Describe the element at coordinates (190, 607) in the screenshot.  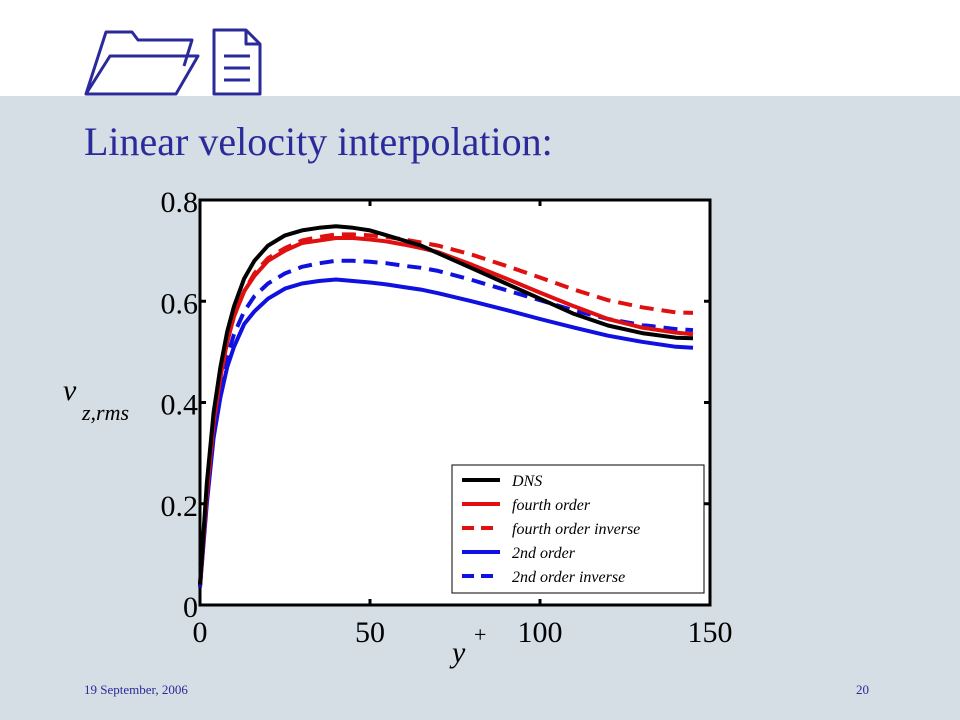
I see `y-tick-label: 0` at that location.